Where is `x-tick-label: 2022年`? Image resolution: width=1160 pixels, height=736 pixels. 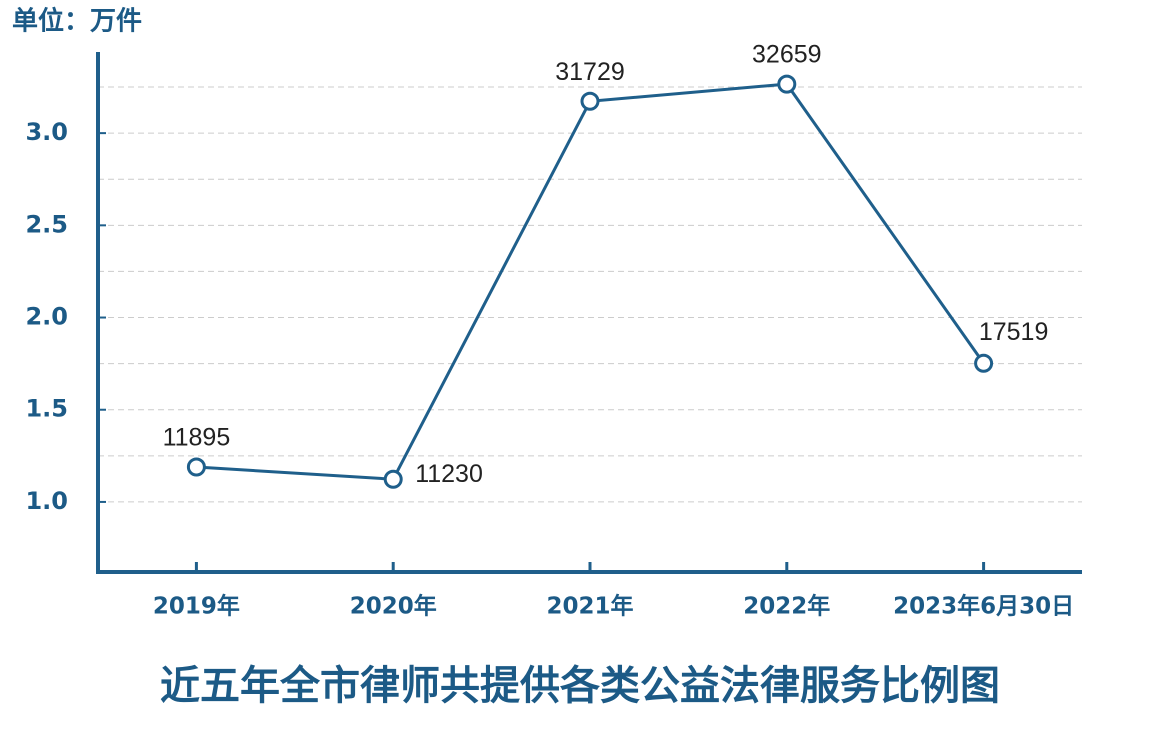 x-tick-label: 2022年 is located at coordinates (786, 606).